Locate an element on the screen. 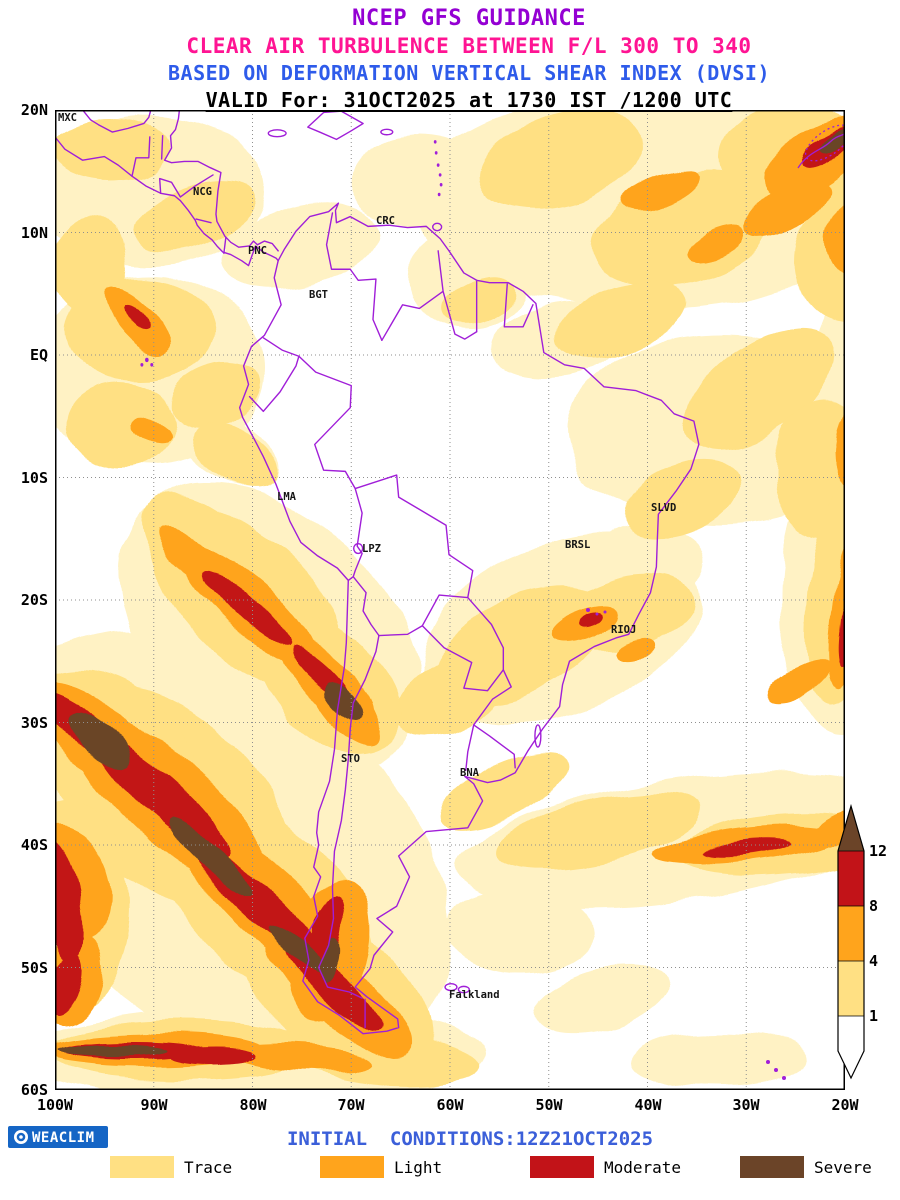 The height and width of the screenshot is (1200, 900). falkland-islands is located at coordinates (457, 988).